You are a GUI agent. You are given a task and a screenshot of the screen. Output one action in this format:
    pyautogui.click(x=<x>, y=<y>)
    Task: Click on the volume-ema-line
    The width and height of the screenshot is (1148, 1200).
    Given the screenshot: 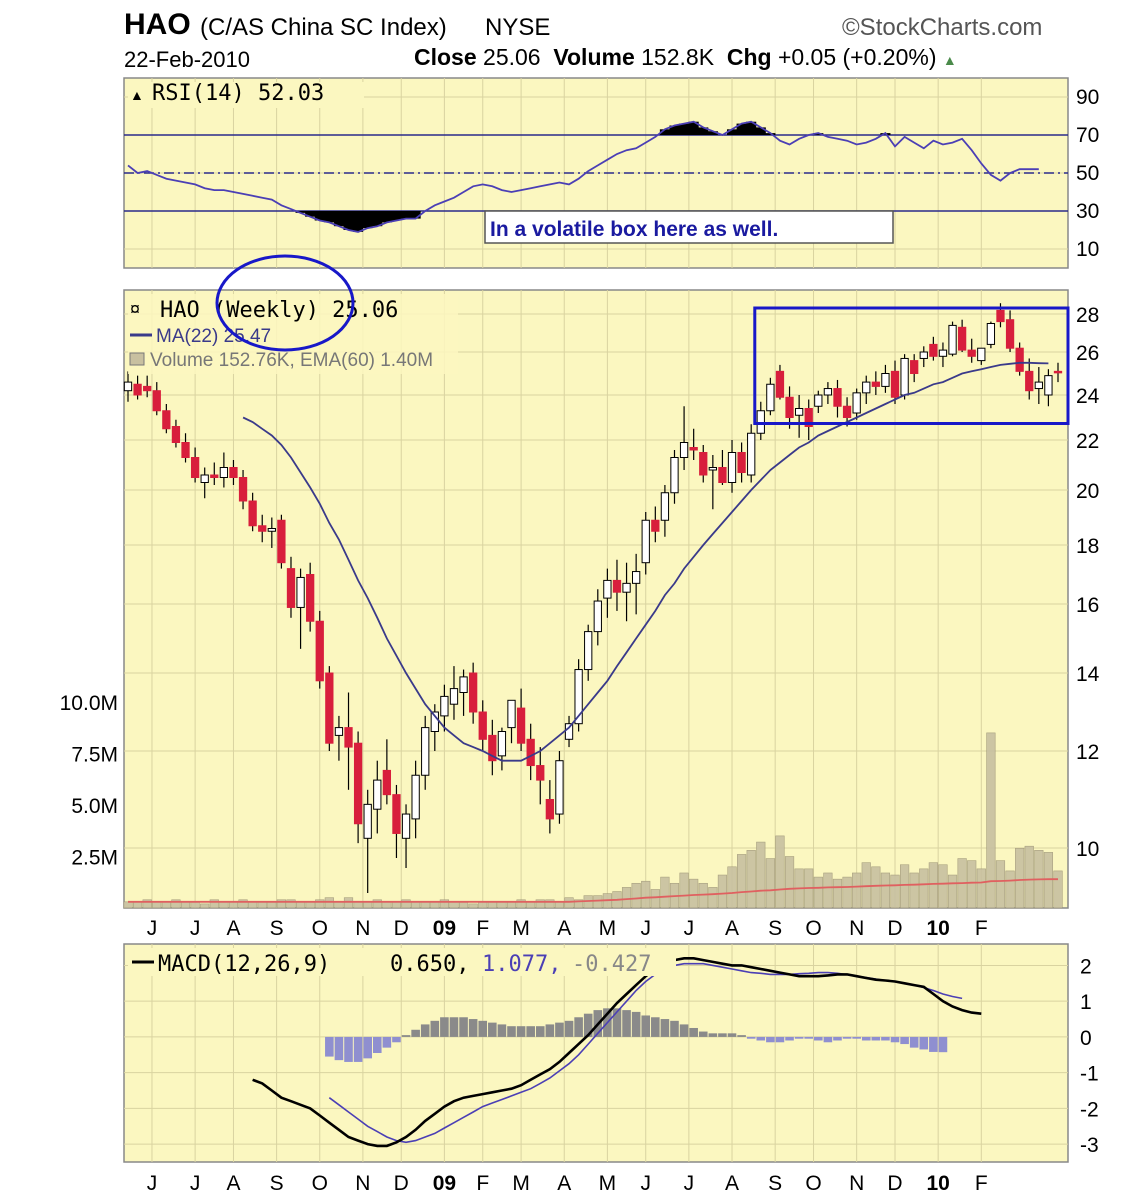 What is the action you would take?
    pyautogui.click(x=593, y=890)
    